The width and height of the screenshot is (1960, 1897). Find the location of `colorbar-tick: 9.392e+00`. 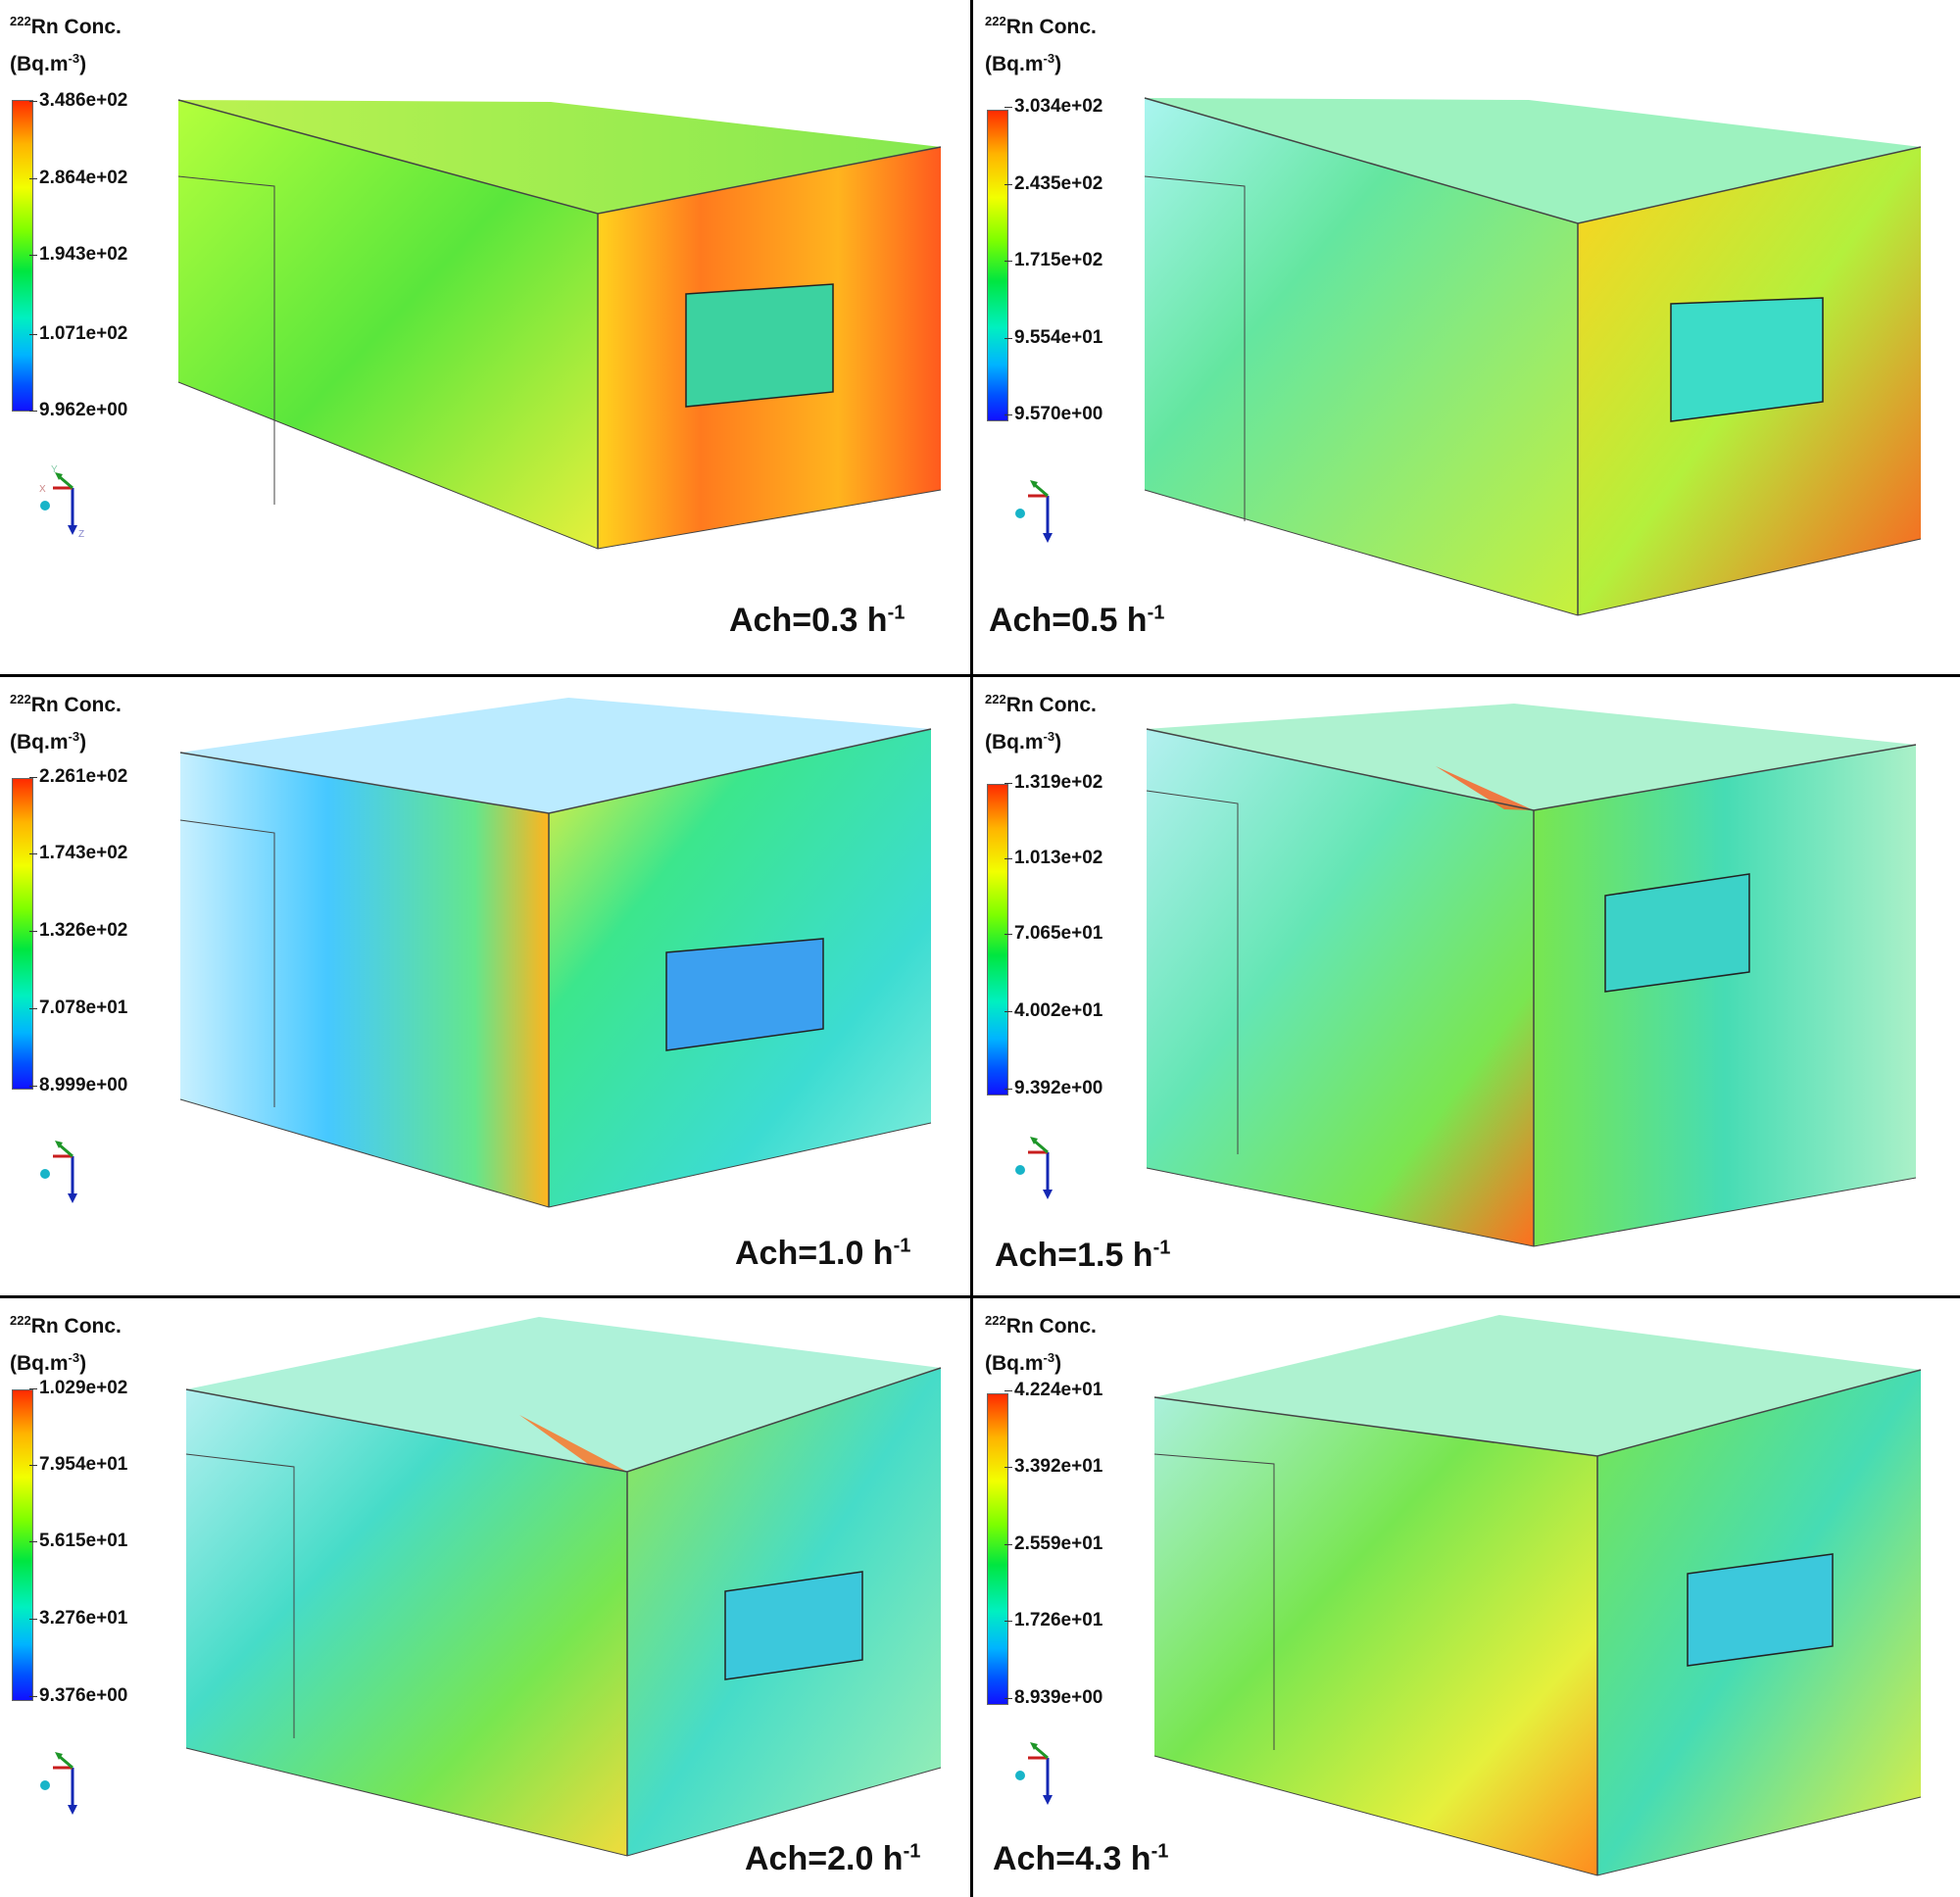

colorbar-tick: 9.392e+00 is located at coordinates (1053, 1088).